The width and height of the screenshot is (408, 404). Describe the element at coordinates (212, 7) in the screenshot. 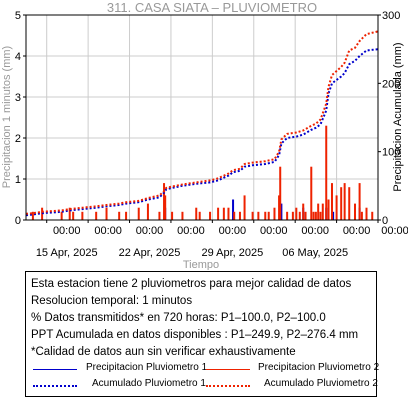

I see `chart-title: 311. CASA SIATA – PLUVIOMETRO` at that location.